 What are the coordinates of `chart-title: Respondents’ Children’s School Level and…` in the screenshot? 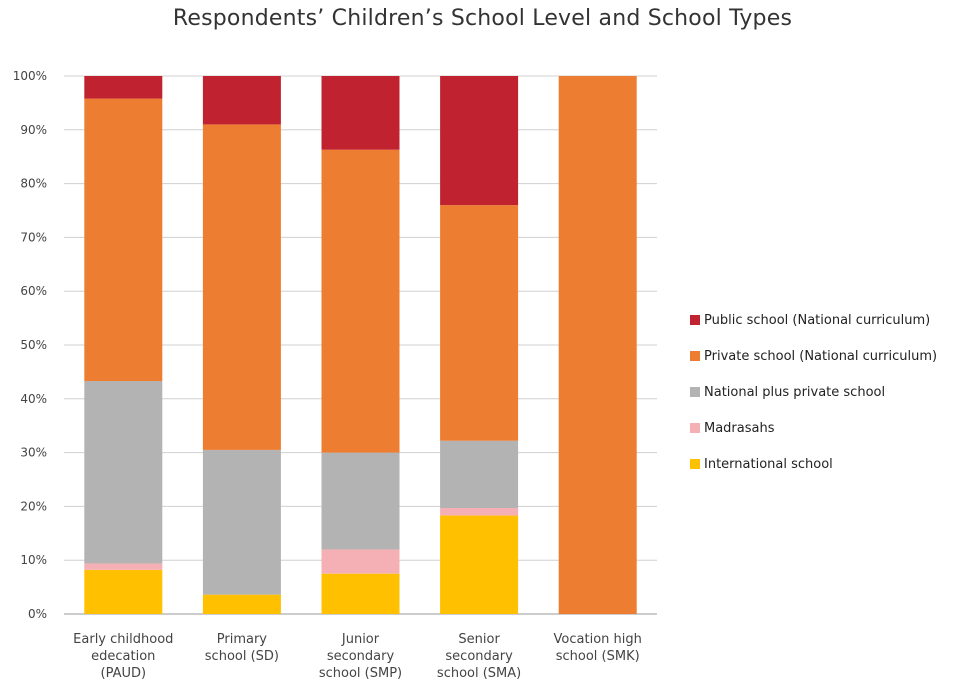 It's located at (482, 18).